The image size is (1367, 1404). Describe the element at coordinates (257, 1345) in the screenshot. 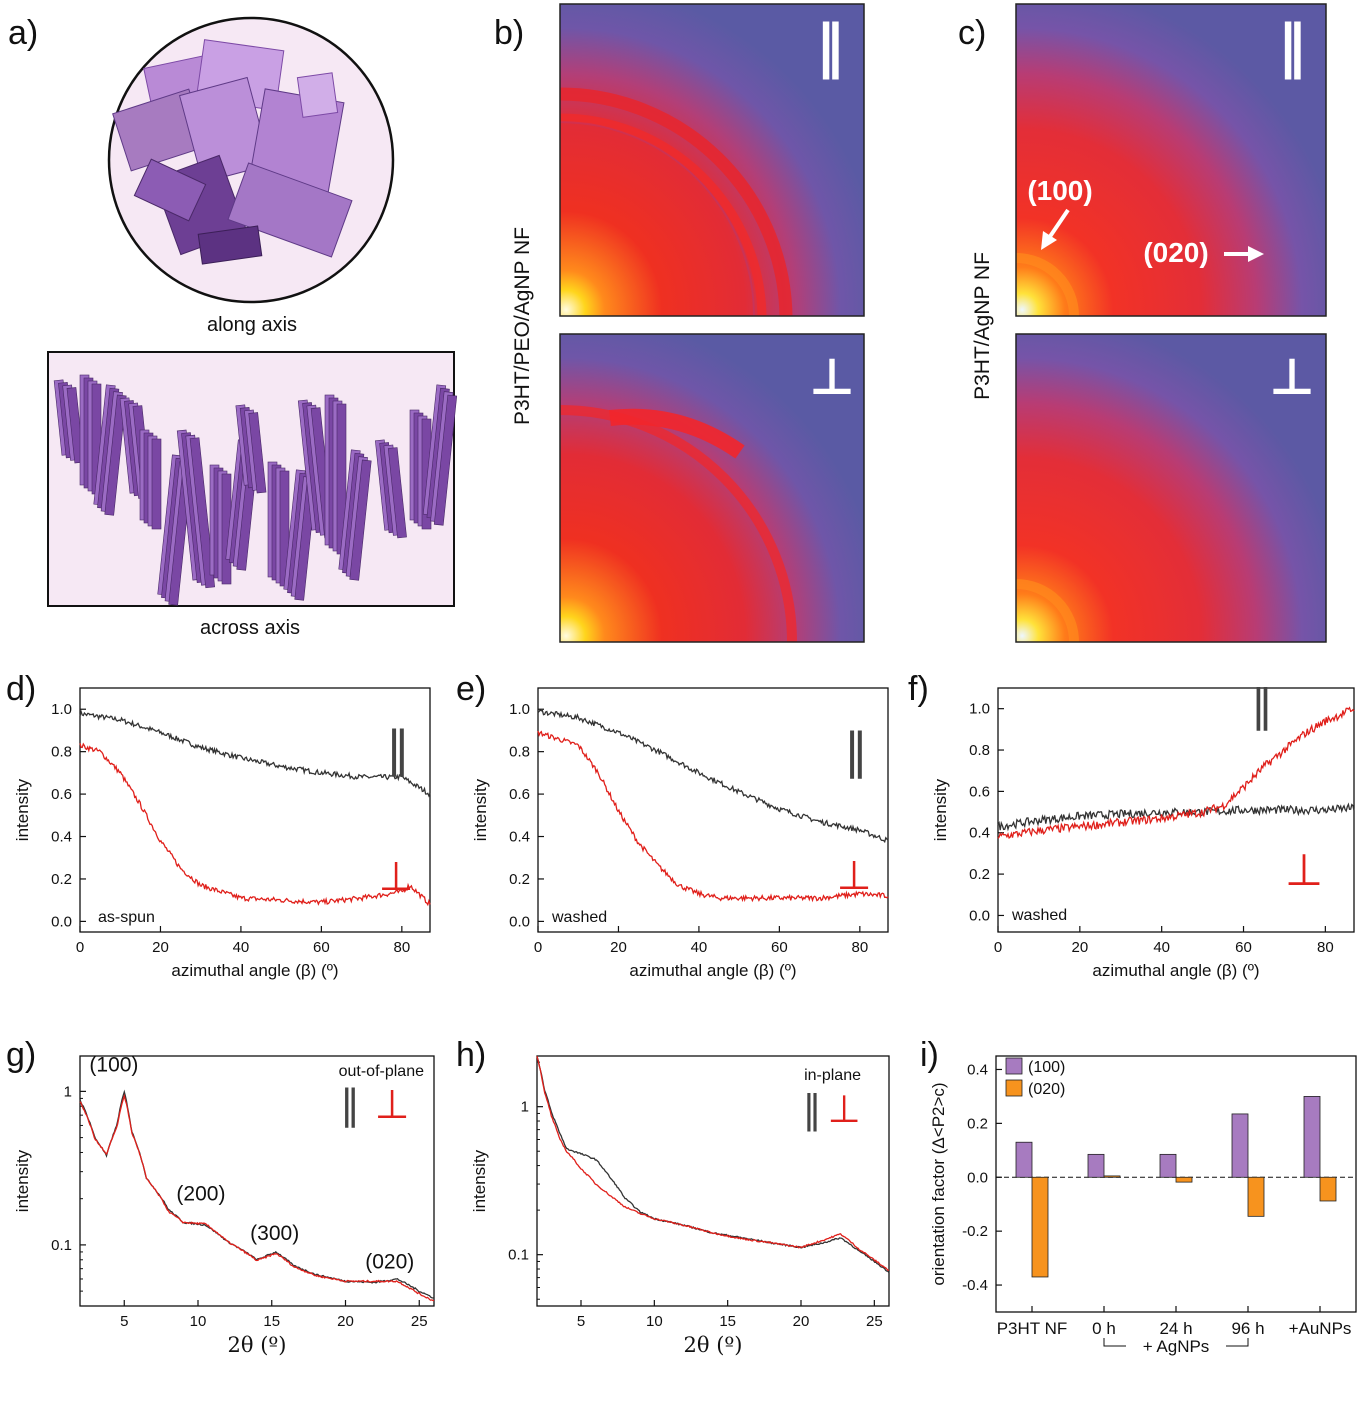

I see `x-axis-label: 2θ (º)` at that location.